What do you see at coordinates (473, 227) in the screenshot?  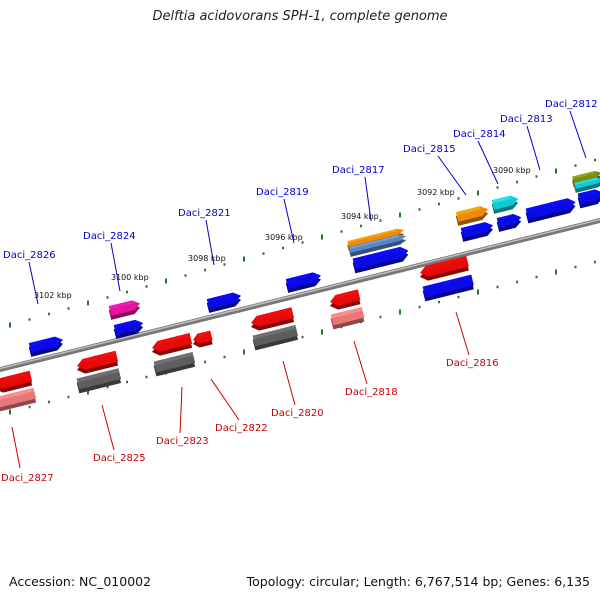 I see `gene-arrow-daci-2815-shine` at bounding box center [473, 227].